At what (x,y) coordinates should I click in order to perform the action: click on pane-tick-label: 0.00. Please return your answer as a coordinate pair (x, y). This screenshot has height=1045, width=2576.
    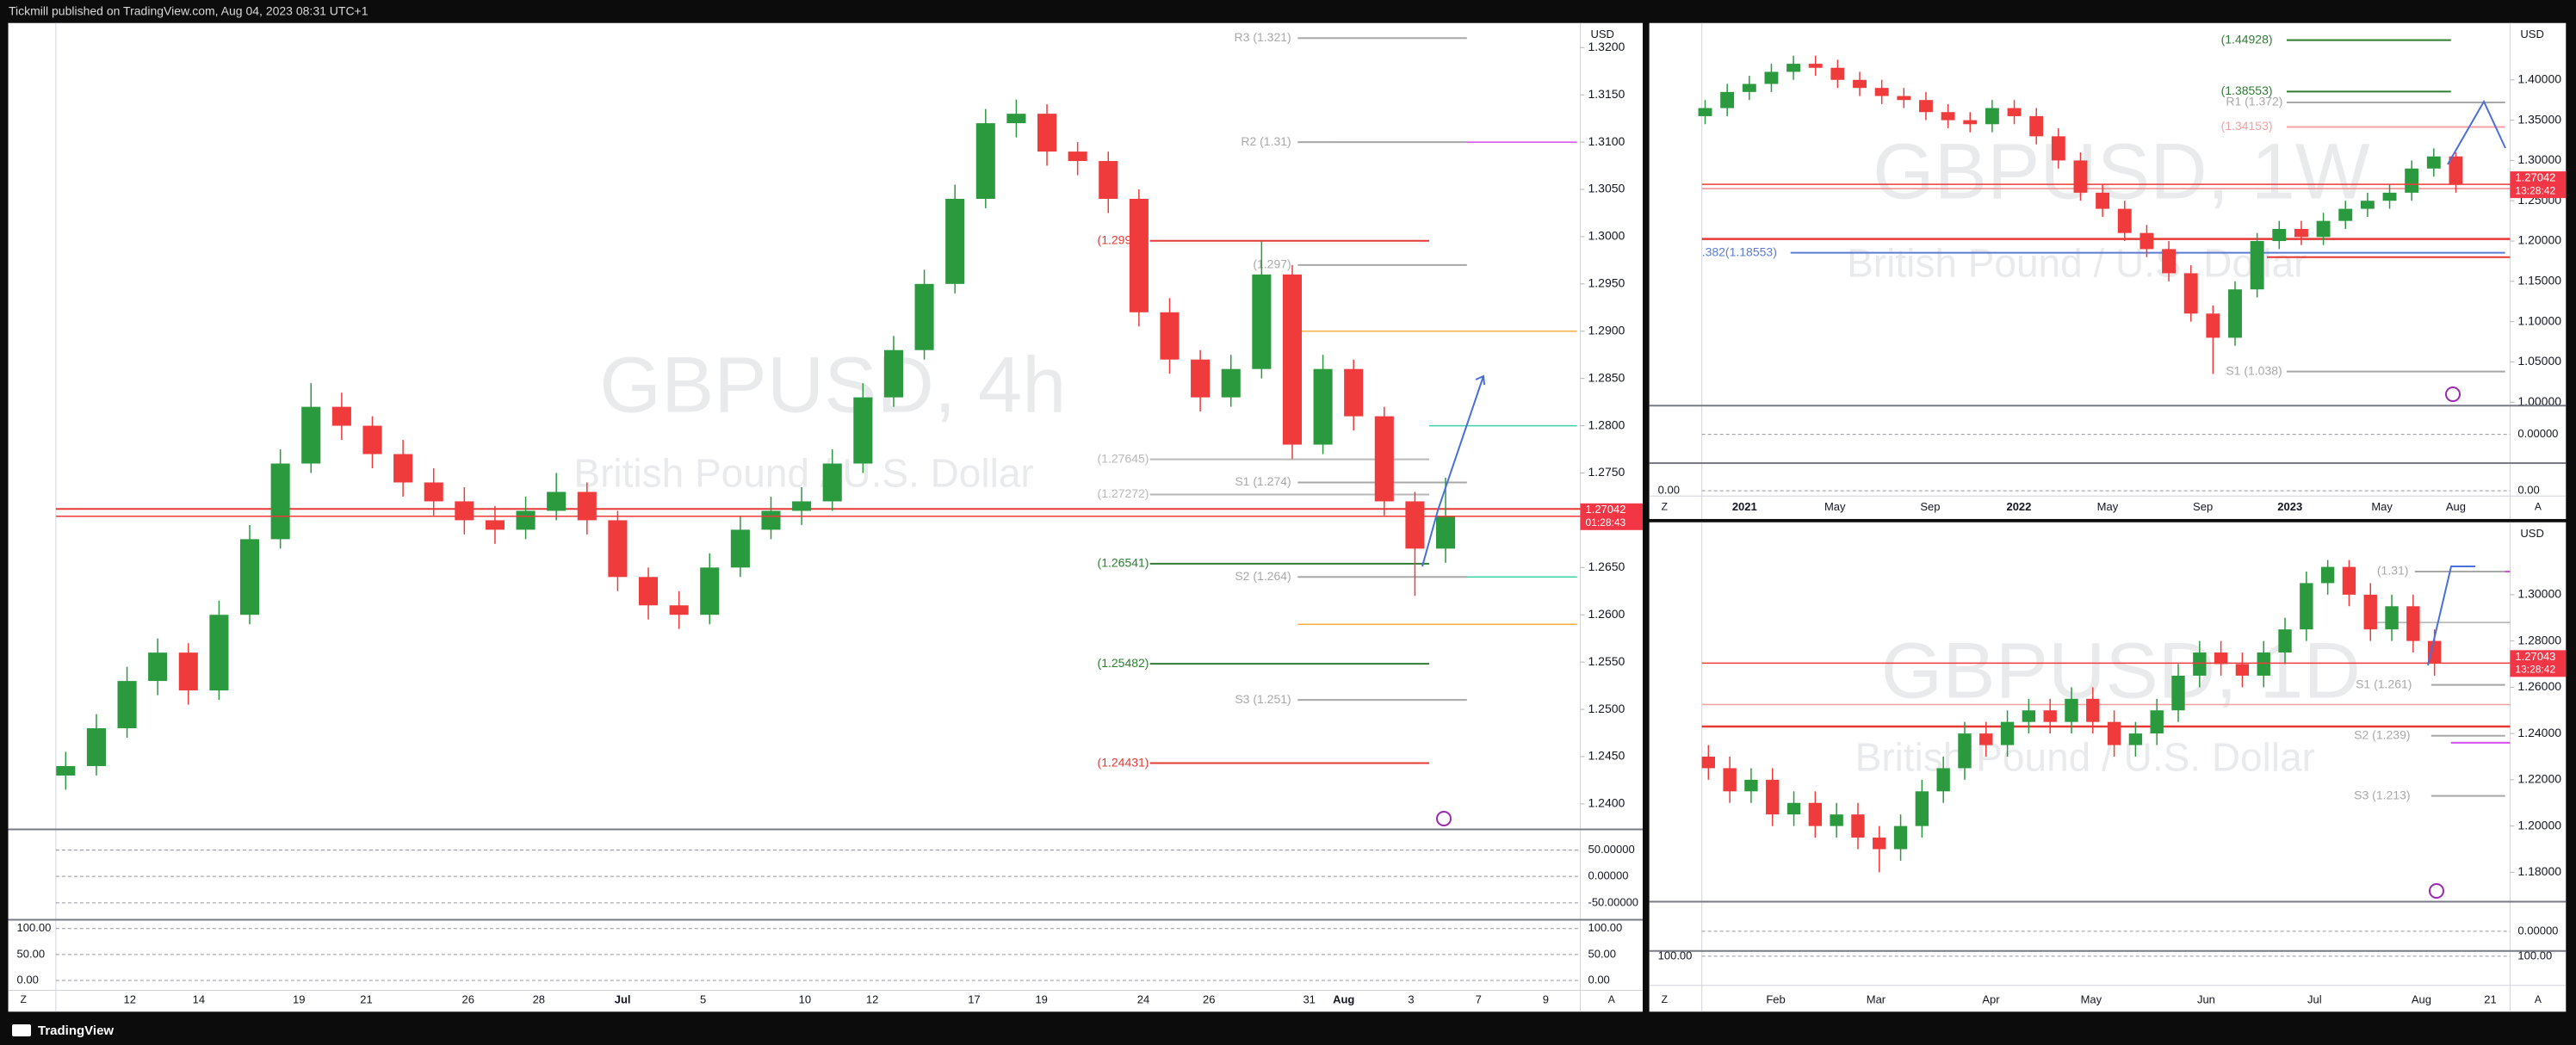
    Looking at the image, I should click on (2528, 490).